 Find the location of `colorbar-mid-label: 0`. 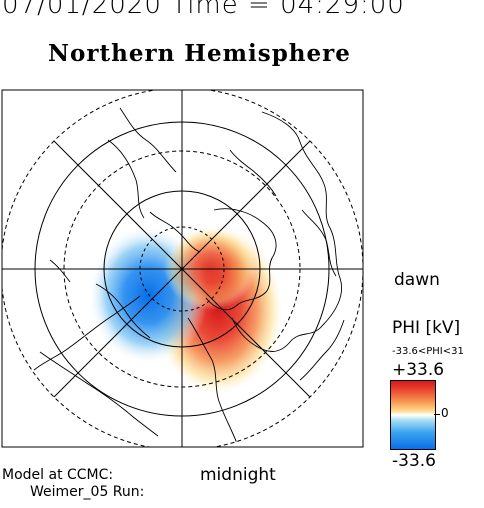

colorbar-mid-label: 0 is located at coordinates (445, 413).